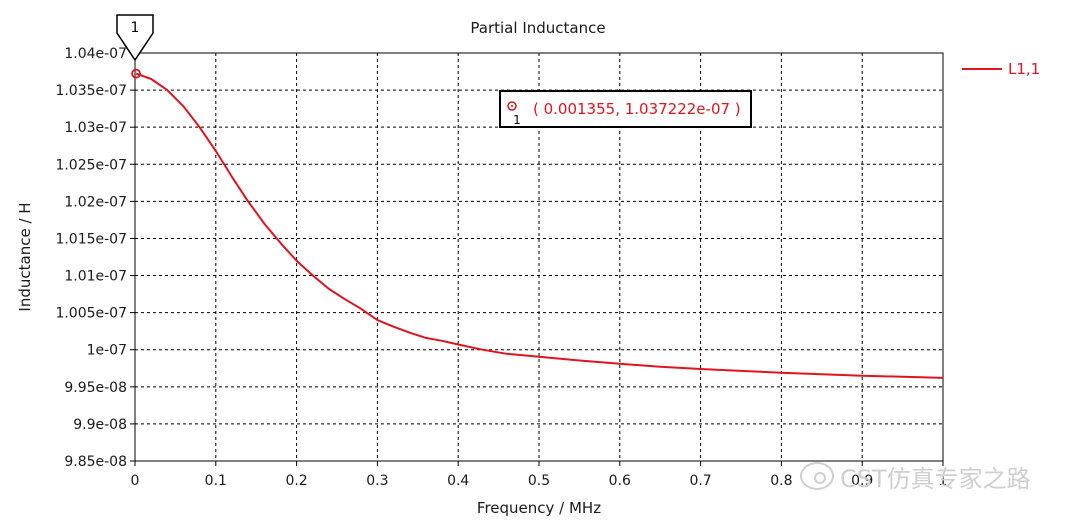  Describe the element at coordinates (935, 478) in the screenshot. I see `watermark-text: CST仿真专家之路` at that location.